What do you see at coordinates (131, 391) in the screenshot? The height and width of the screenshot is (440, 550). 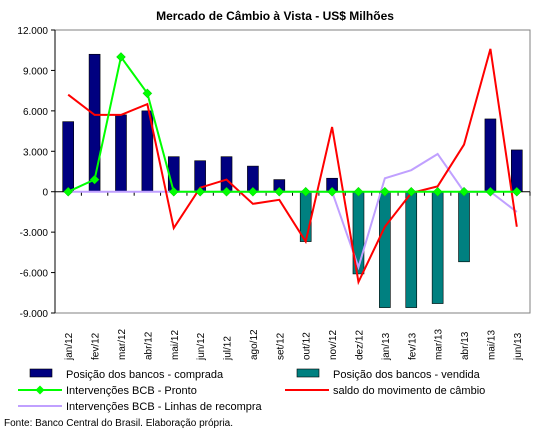 I see `legend-label: Intervenções BCB - Pronto` at bounding box center [131, 391].